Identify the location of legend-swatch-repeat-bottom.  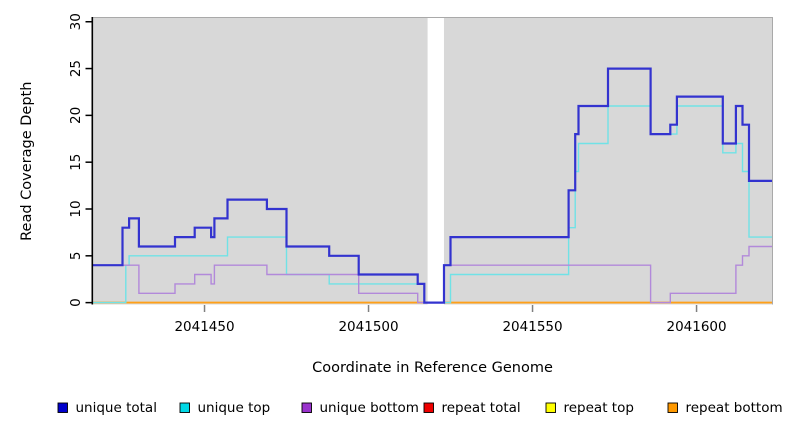
(672, 407).